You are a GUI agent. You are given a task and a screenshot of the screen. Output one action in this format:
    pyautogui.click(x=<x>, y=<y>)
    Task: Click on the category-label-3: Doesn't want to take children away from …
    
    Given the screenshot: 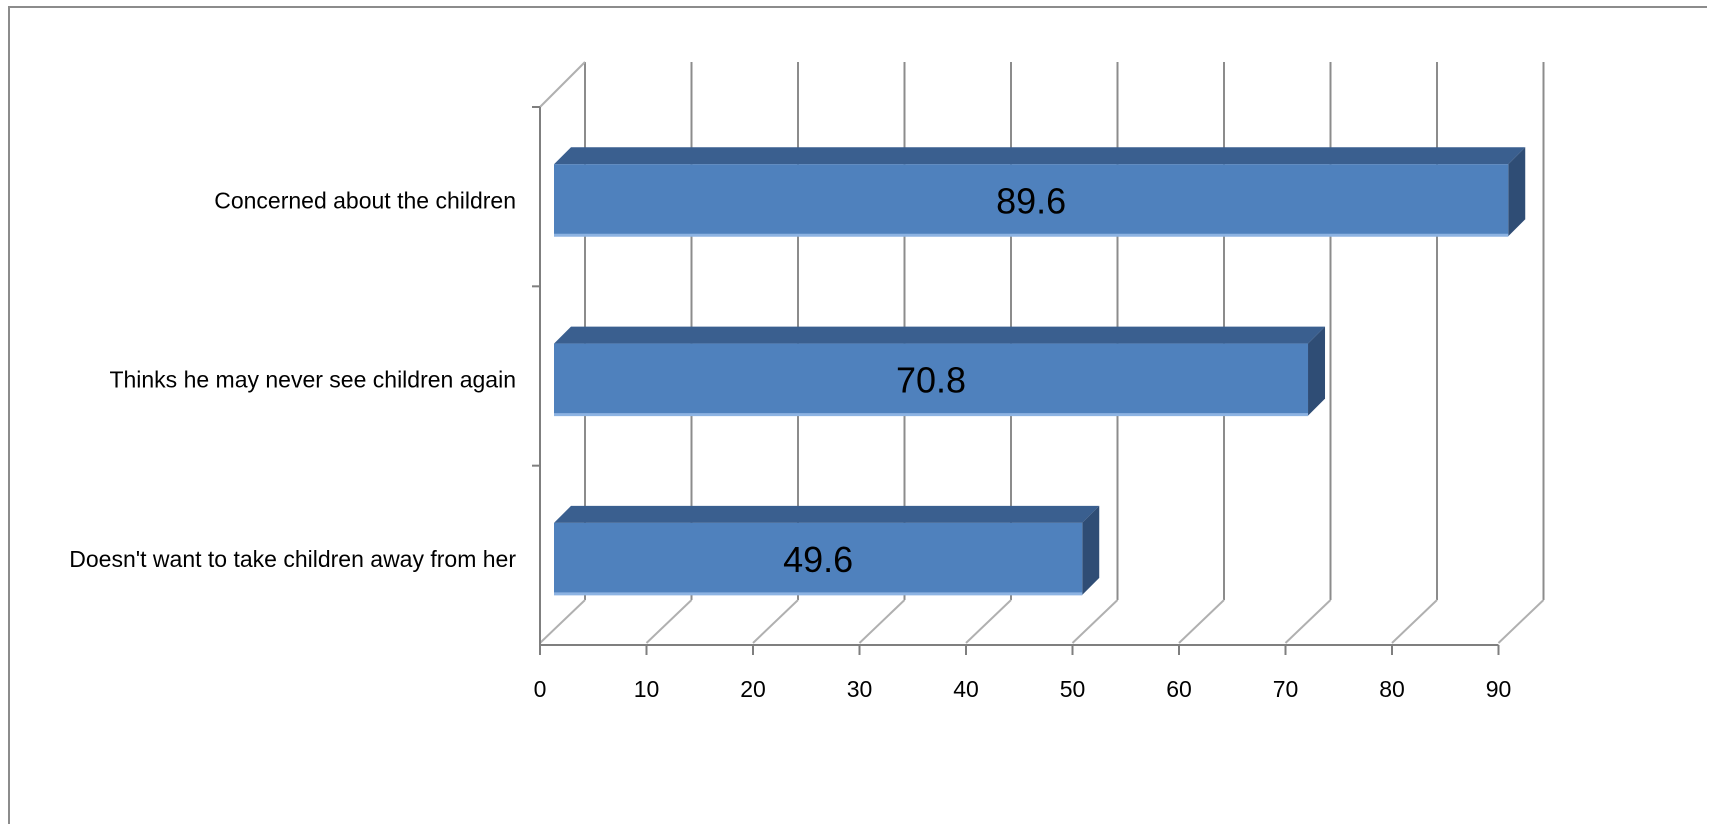 What is the action you would take?
    pyautogui.click(x=292, y=559)
    